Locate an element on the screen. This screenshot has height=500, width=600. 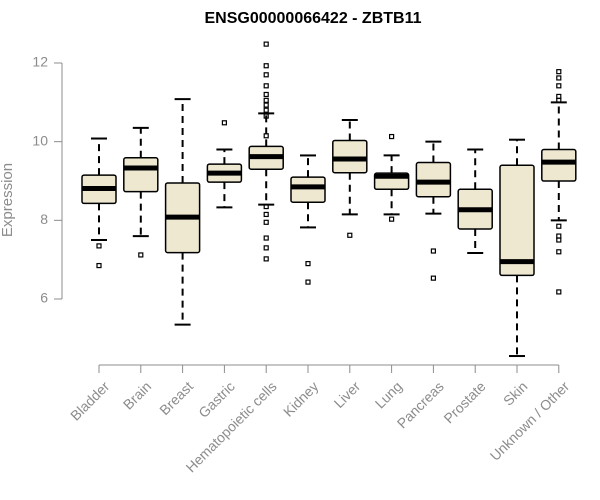
x-category-label: Kidney is located at coordinates (301, 399).